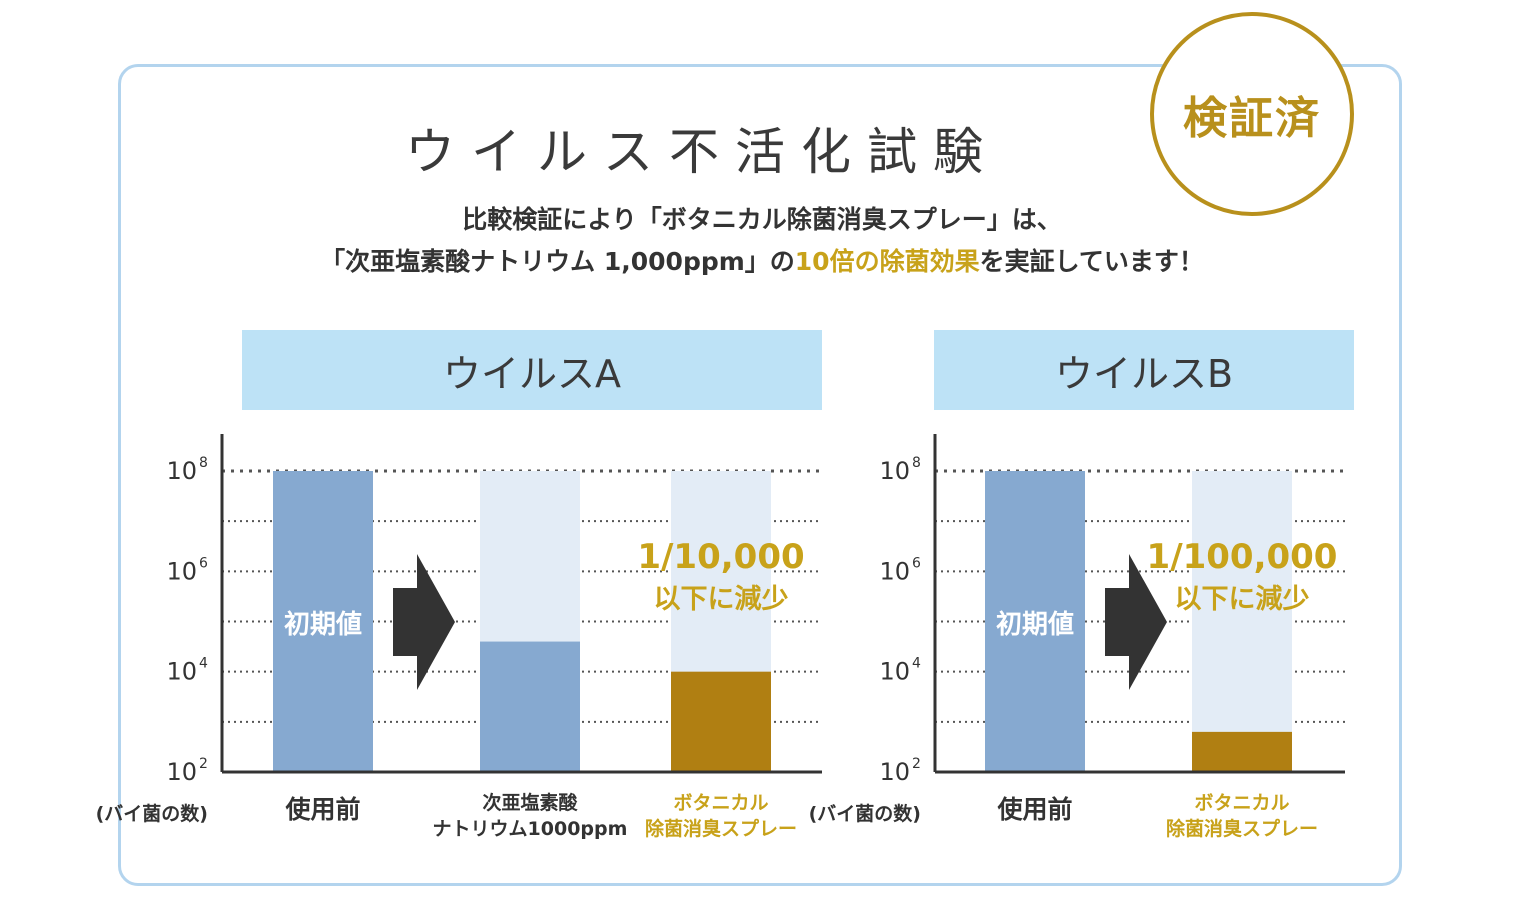 Image resolution: width=1524 pixels, height=912 pixels. Describe the element at coordinates (1242, 557) in the screenshot. I see `annotation-ratio-1: 1/100,000` at that location.